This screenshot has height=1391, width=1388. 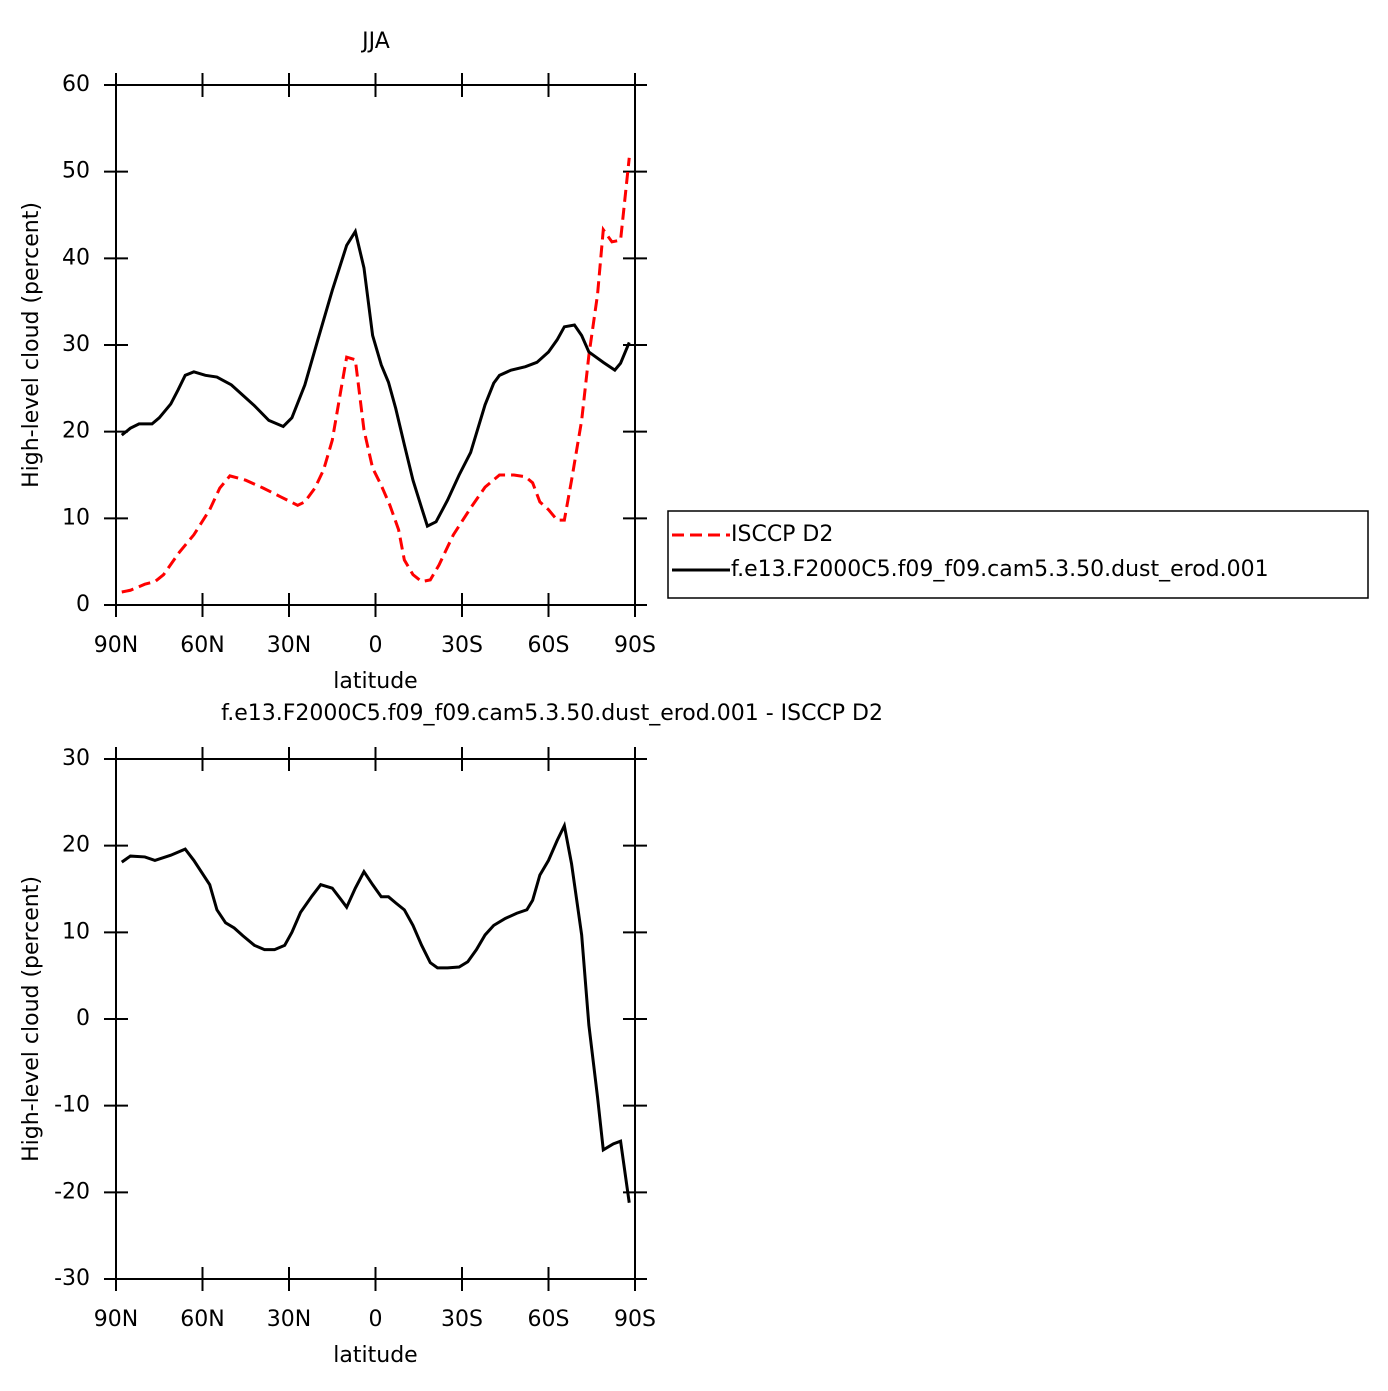 I want to click on y-tick-label: -20, so click(x=72, y=1191).